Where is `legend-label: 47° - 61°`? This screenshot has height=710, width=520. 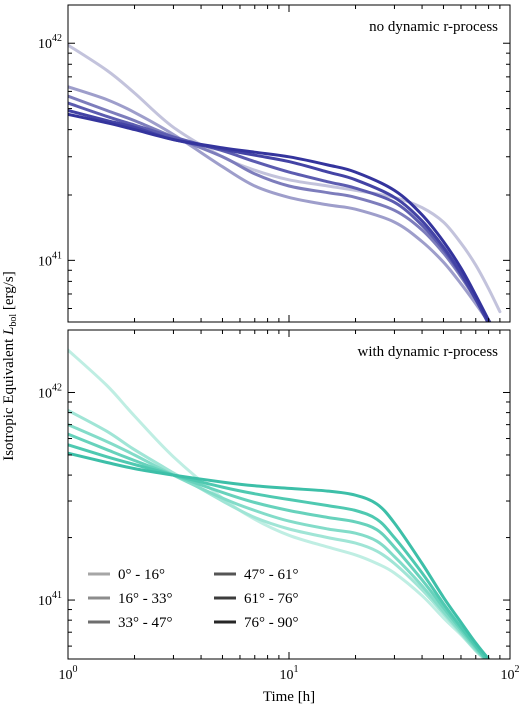
legend-label: 47° - 61° is located at coordinates (271, 575).